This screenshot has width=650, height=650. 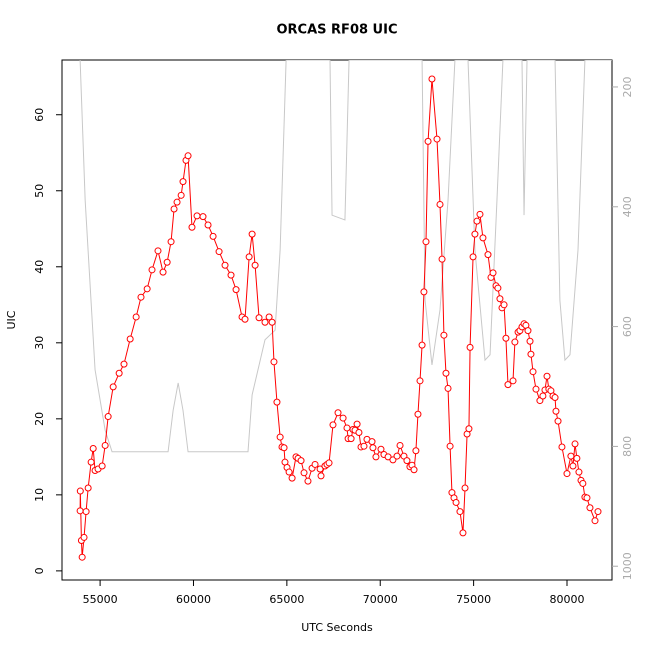 What do you see at coordinates (627, 86) in the screenshot?
I see `y2-tick-label: 200` at bounding box center [627, 86].